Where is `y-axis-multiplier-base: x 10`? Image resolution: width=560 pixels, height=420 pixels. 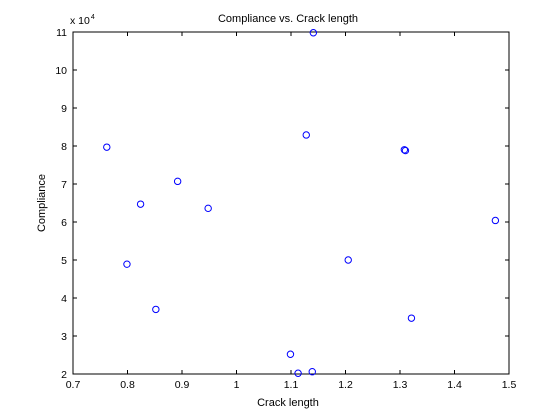
y-axis-multiplier-base: x 10 is located at coordinates (80, 21).